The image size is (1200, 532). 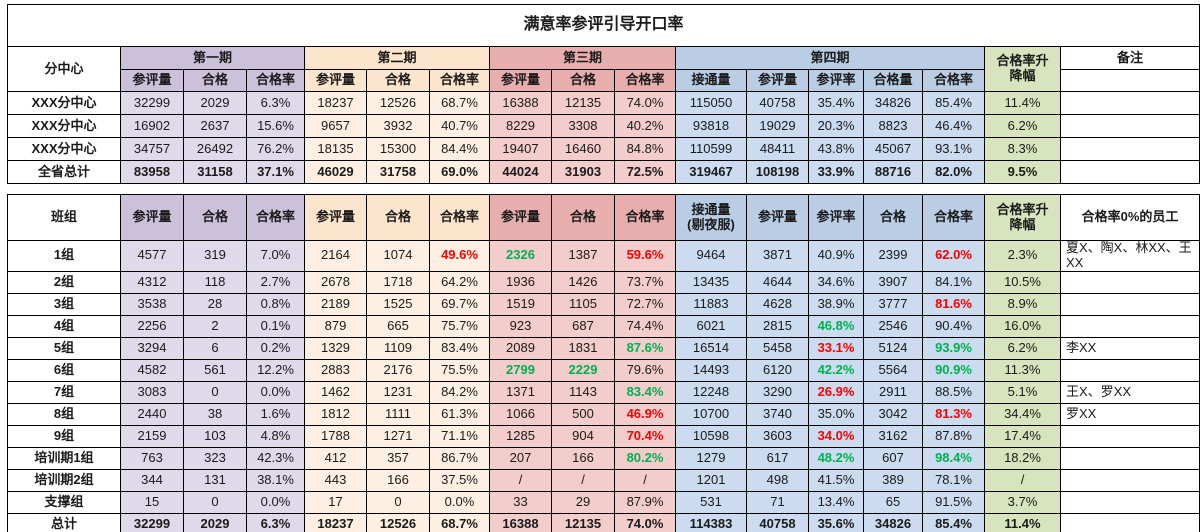 What do you see at coordinates (836, 256) in the screenshot?
I see `cell: 40.9%` at bounding box center [836, 256].